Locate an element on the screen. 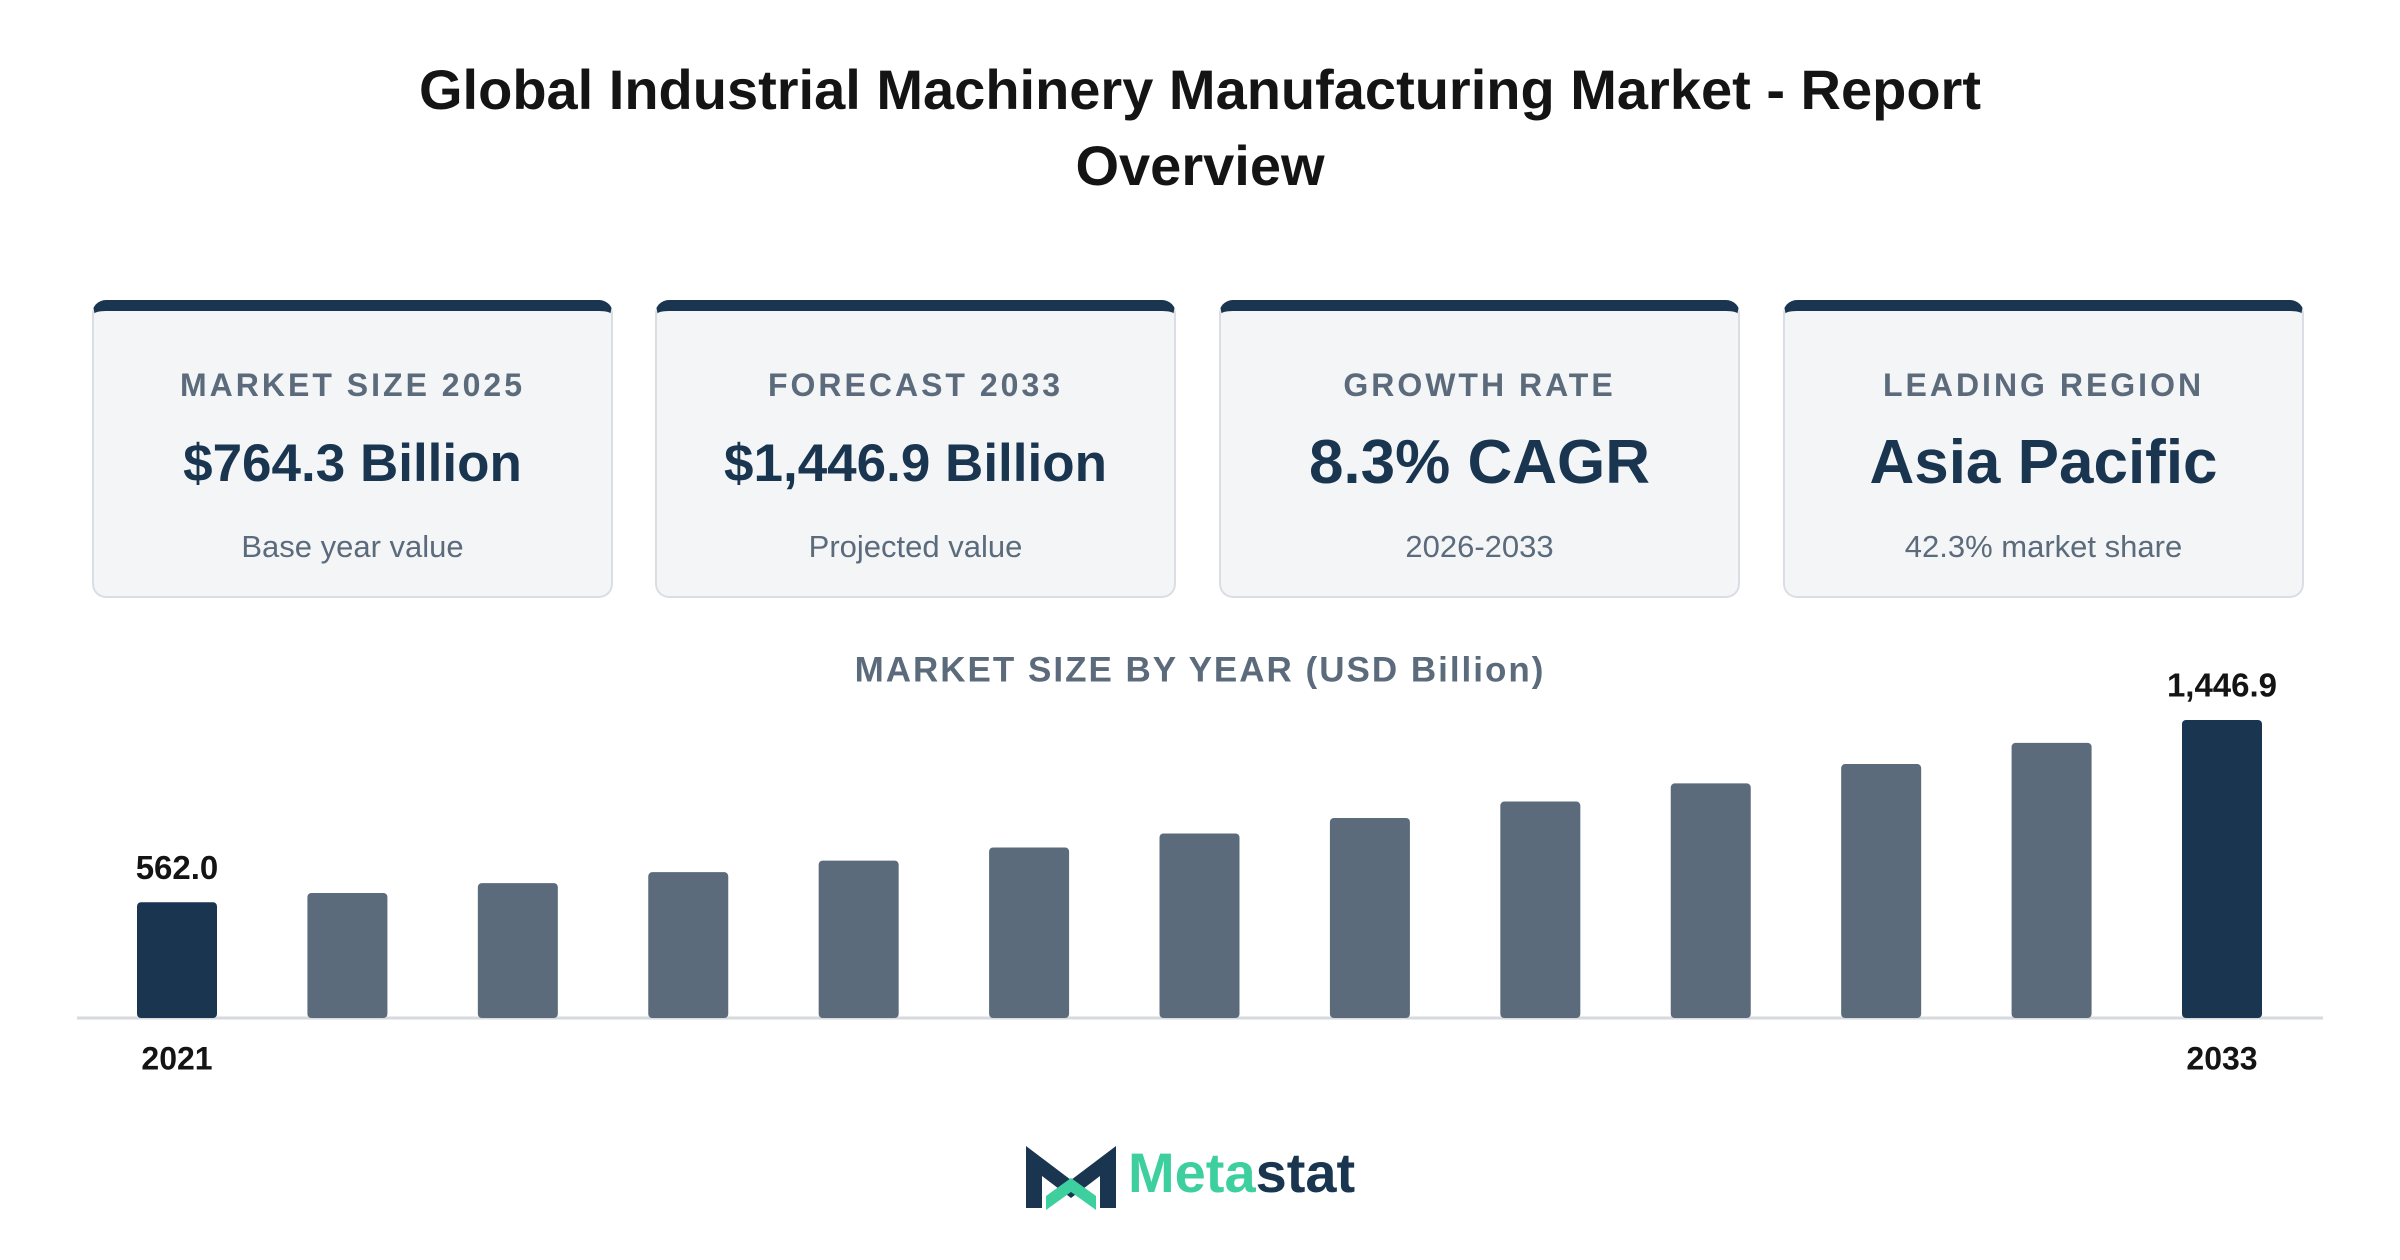  chart-title: MARKET SIZE BY YEAR (USD Billion) is located at coordinates (1200, 669).